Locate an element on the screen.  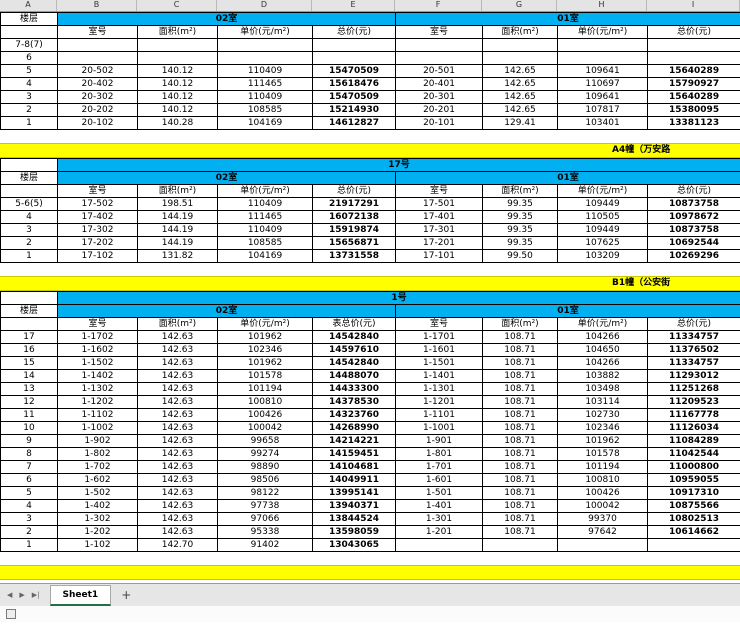
data-cell: 17-201 is located at coordinates (439, 243).